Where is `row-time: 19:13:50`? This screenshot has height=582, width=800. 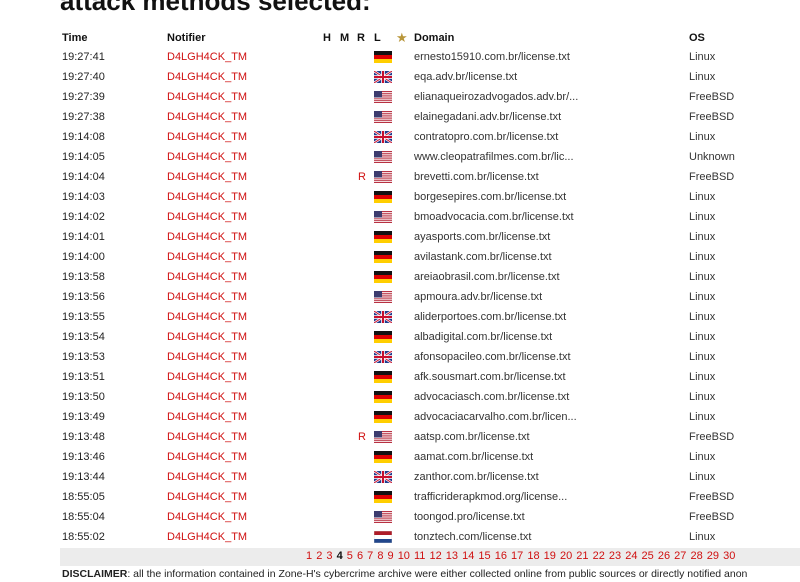 row-time: 19:13:50 is located at coordinates (83, 397).